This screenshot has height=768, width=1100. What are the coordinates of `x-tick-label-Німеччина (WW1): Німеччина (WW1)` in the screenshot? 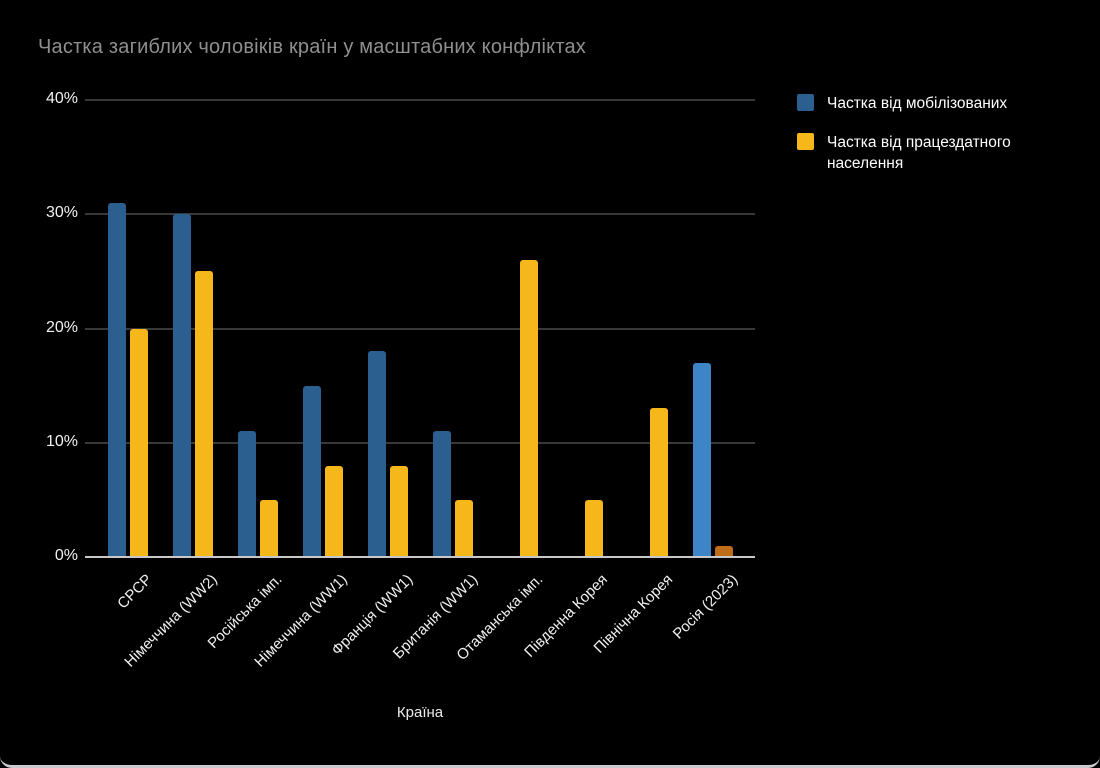 It's located at (301, 621).